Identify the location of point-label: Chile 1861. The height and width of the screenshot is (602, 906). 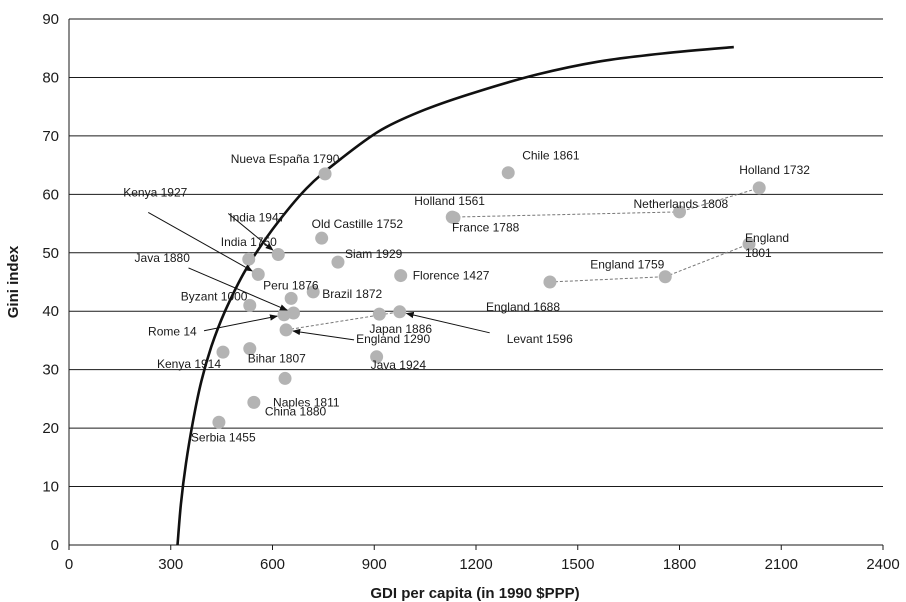
(551, 156).